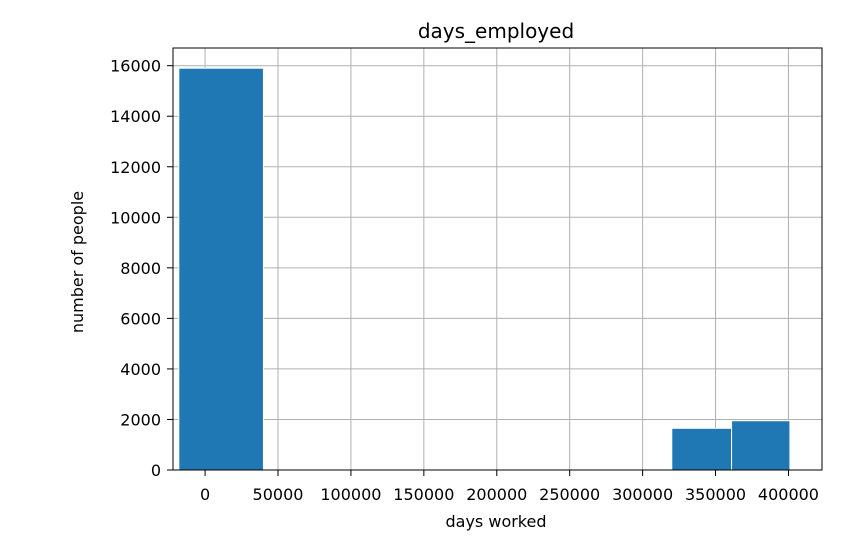 The height and width of the screenshot is (559, 854). Describe the element at coordinates (423, 494) in the screenshot. I see `x-tick-label-3: 150000` at that location.